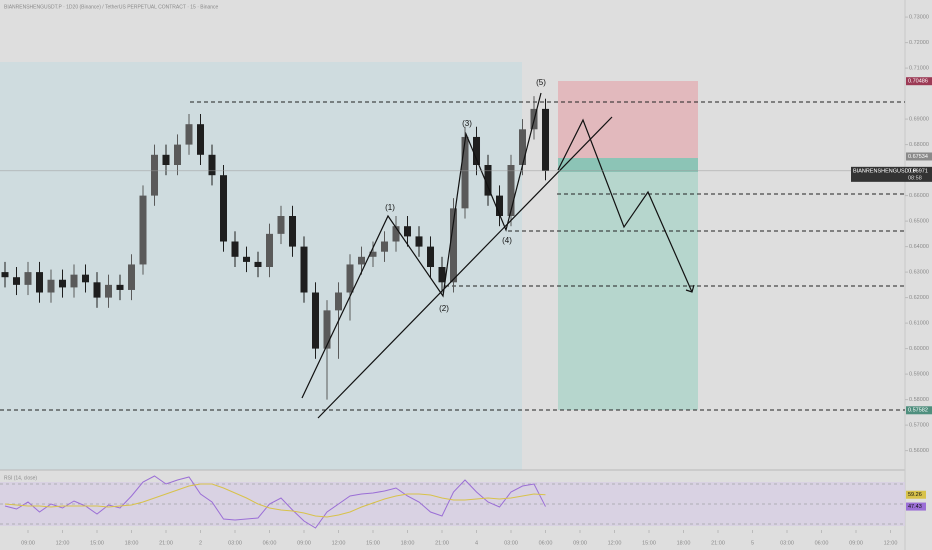 The height and width of the screenshot is (550, 932). I want to click on price-tag-label: 0.67534, so click(918, 157).